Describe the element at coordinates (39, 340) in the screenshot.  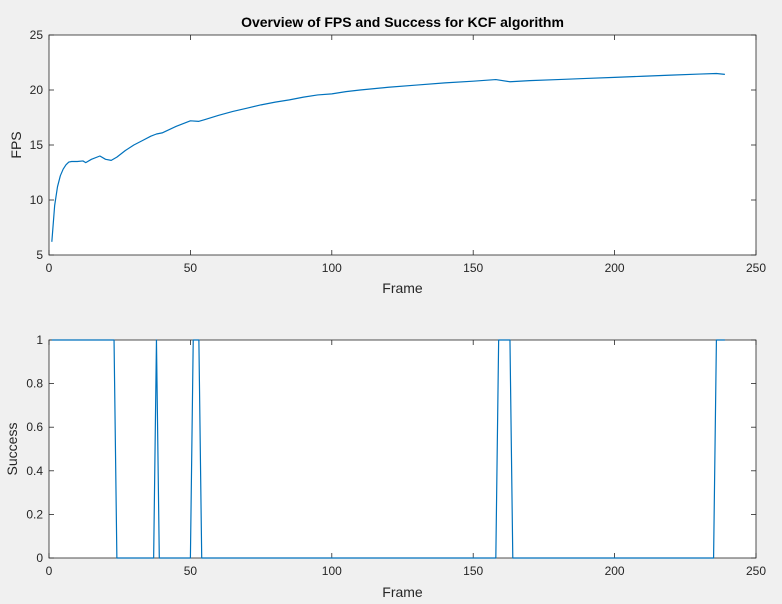
I see `success-y-tick-label: 1` at that location.